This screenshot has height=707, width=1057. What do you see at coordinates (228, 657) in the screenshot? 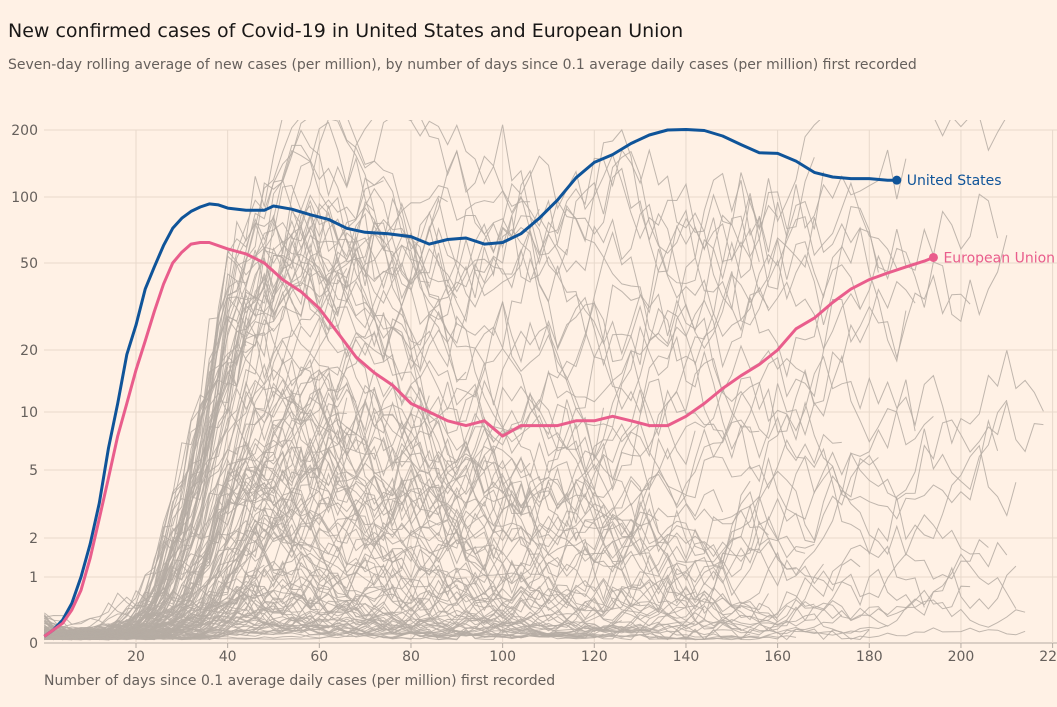
I see `x-tick-label: 40` at bounding box center [228, 657].